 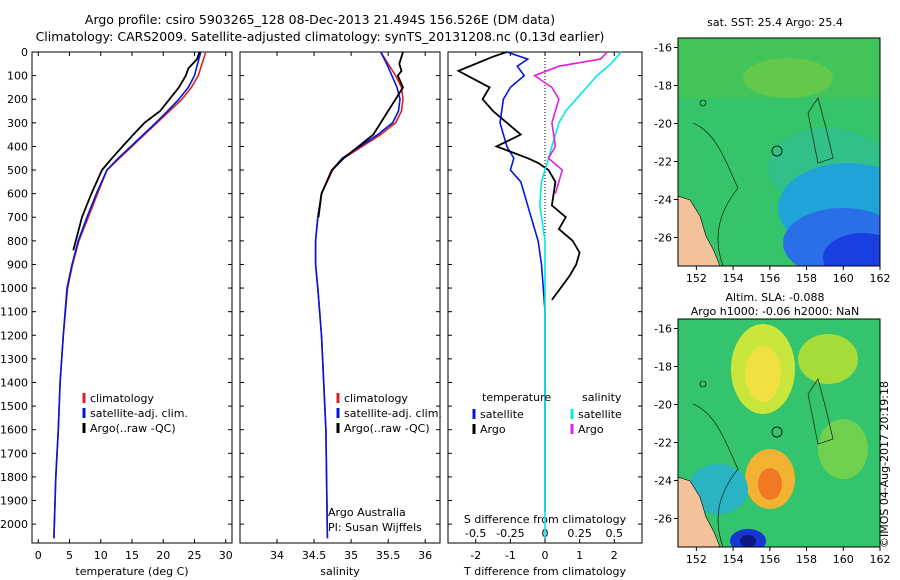 I want to click on x-top-tick-label: 0.5, so click(x=615, y=533).